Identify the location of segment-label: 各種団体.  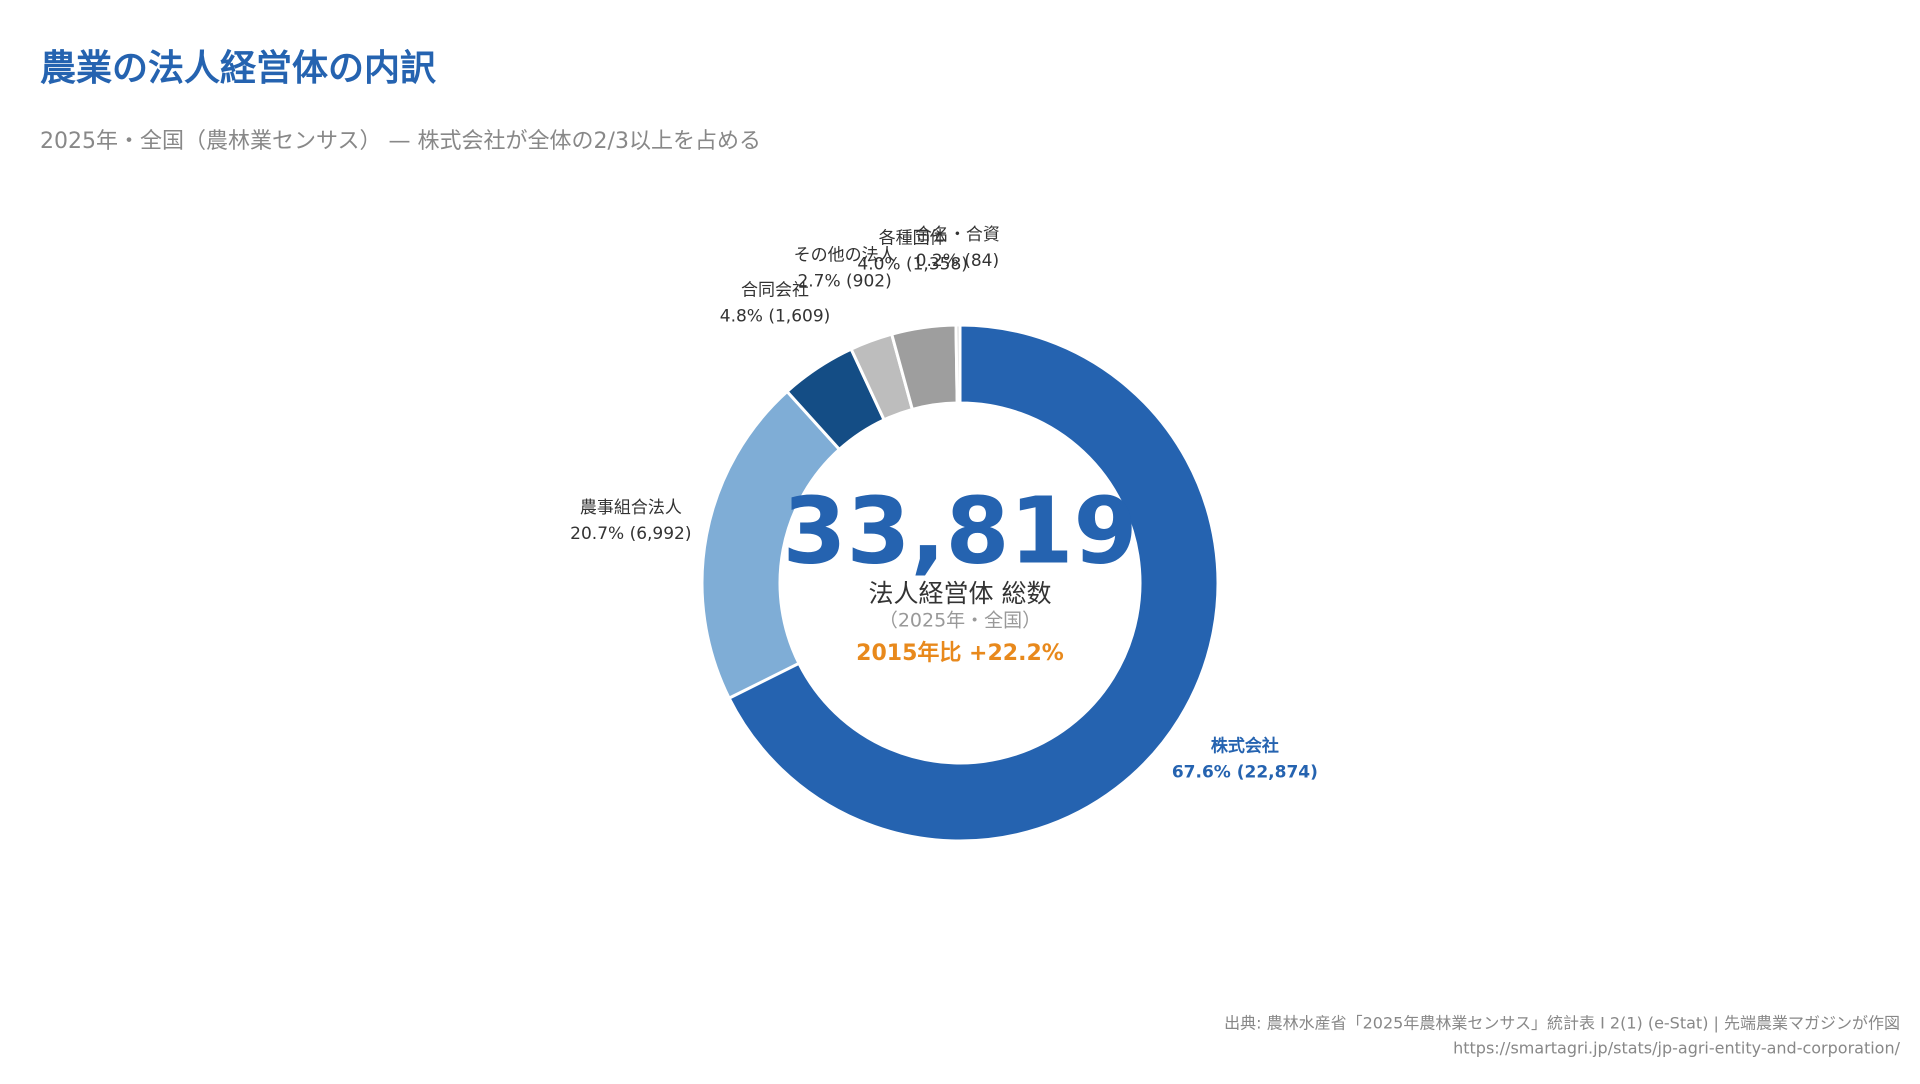
(913, 238).